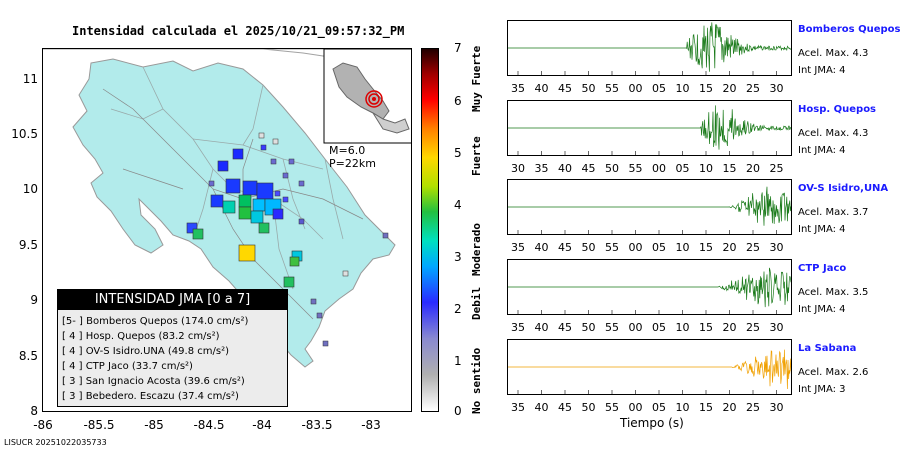 This screenshot has width=910, height=460. Describe the element at coordinates (127, 366) in the screenshot. I see `legend-row: [ 4 ] CTP Jaco (33.7 cm/s²)` at that location.